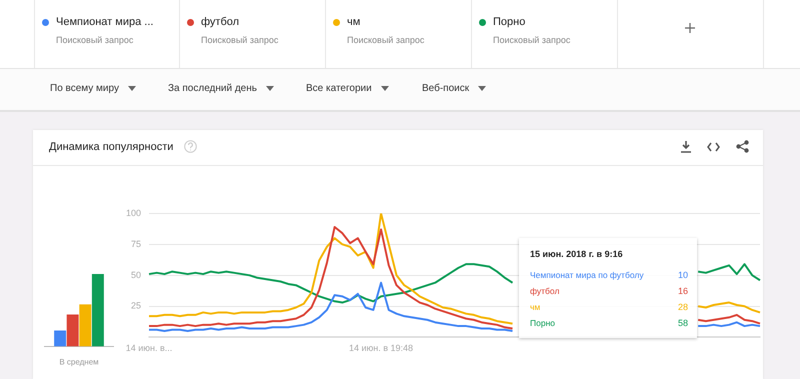 This screenshot has width=800, height=379. What do you see at coordinates (683, 291) in the screenshot?
I see `annotation: 16` at bounding box center [683, 291].